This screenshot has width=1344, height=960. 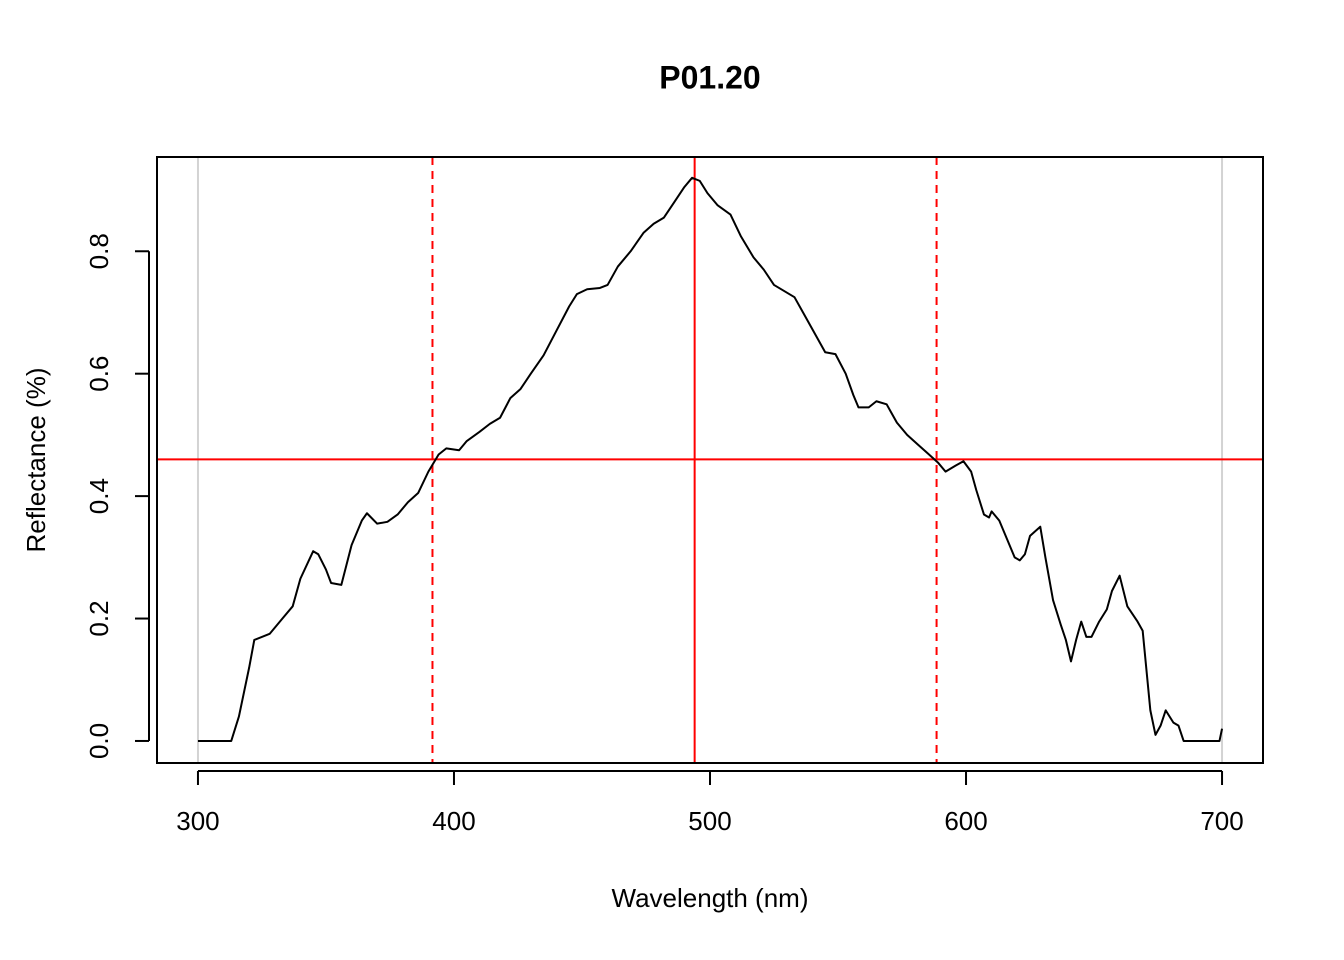 What do you see at coordinates (99, 374) in the screenshot?
I see `y-tick-label: 0.6` at bounding box center [99, 374].